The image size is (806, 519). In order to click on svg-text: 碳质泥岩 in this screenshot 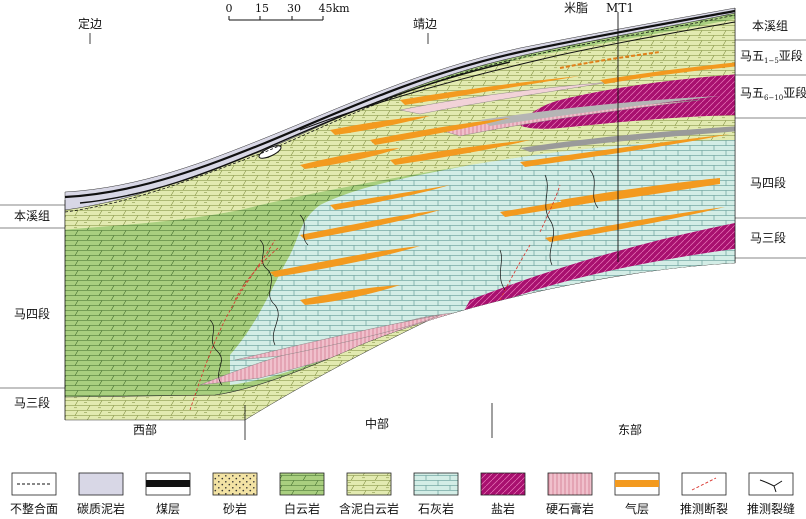, I will do `click(101, 508)`.